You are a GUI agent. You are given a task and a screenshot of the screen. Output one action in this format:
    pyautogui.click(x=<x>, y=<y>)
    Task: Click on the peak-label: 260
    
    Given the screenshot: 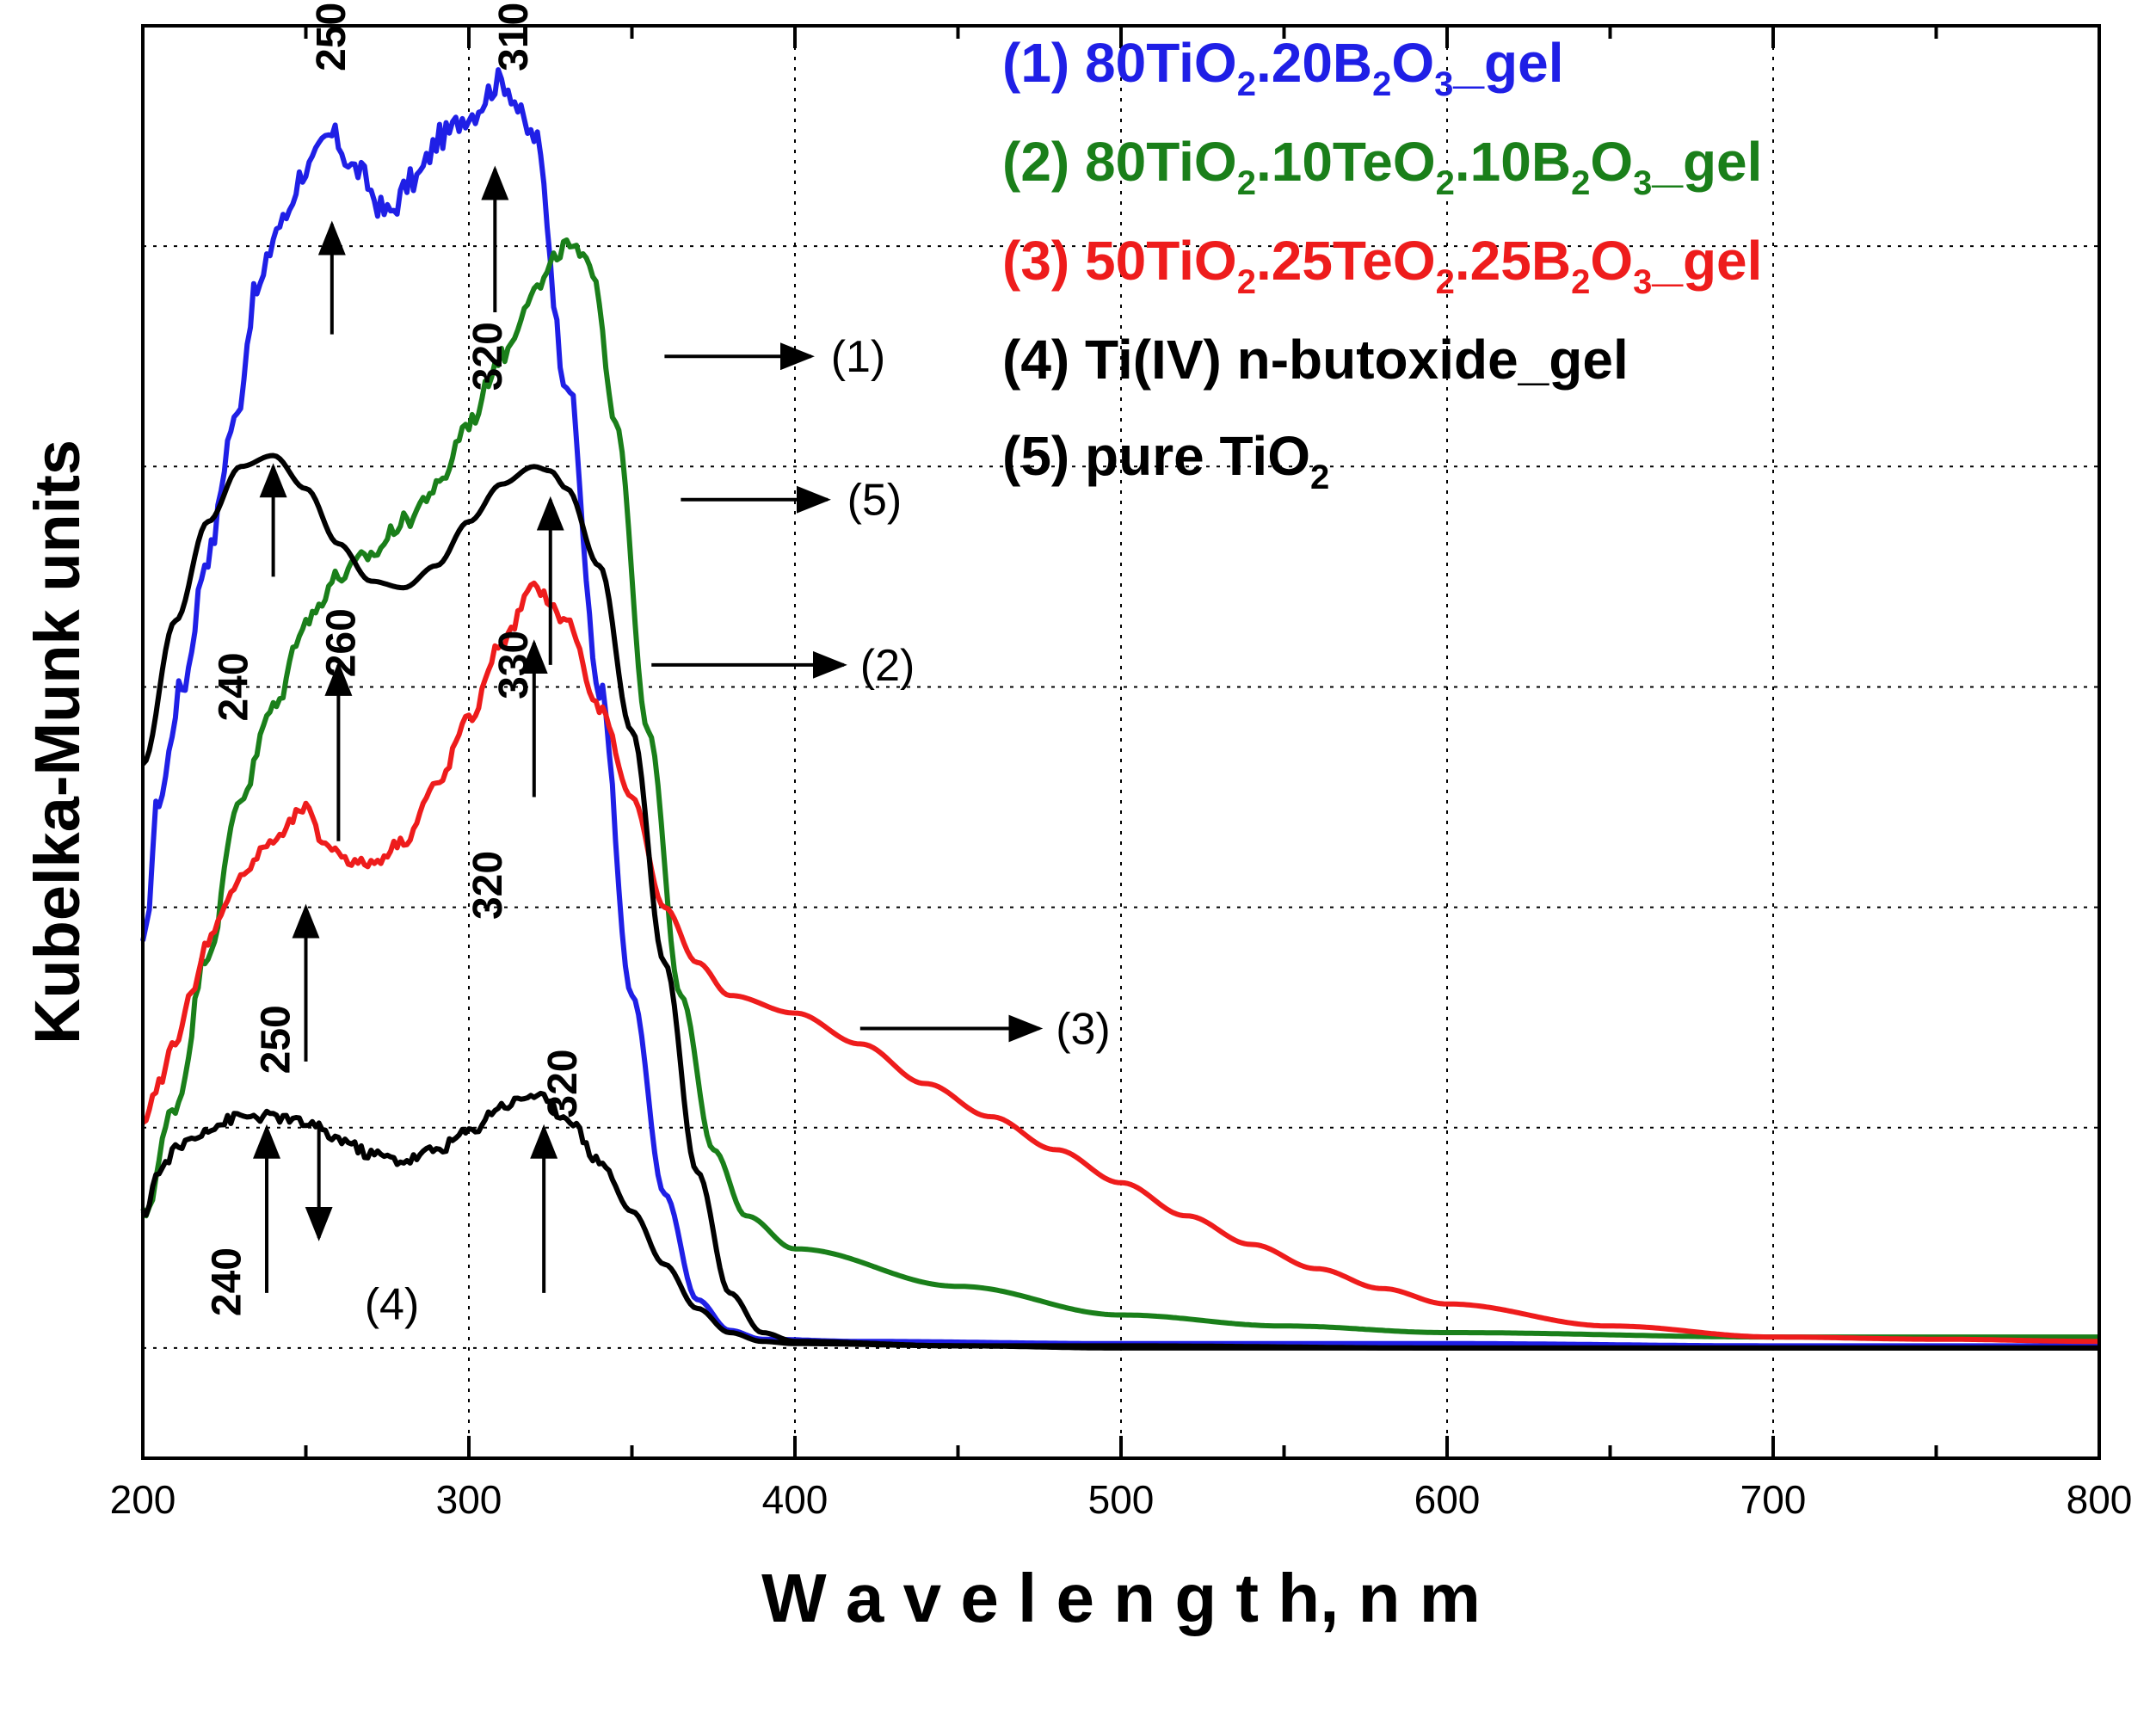 What is the action you would take?
    pyautogui.click(x=341, y=642)
    